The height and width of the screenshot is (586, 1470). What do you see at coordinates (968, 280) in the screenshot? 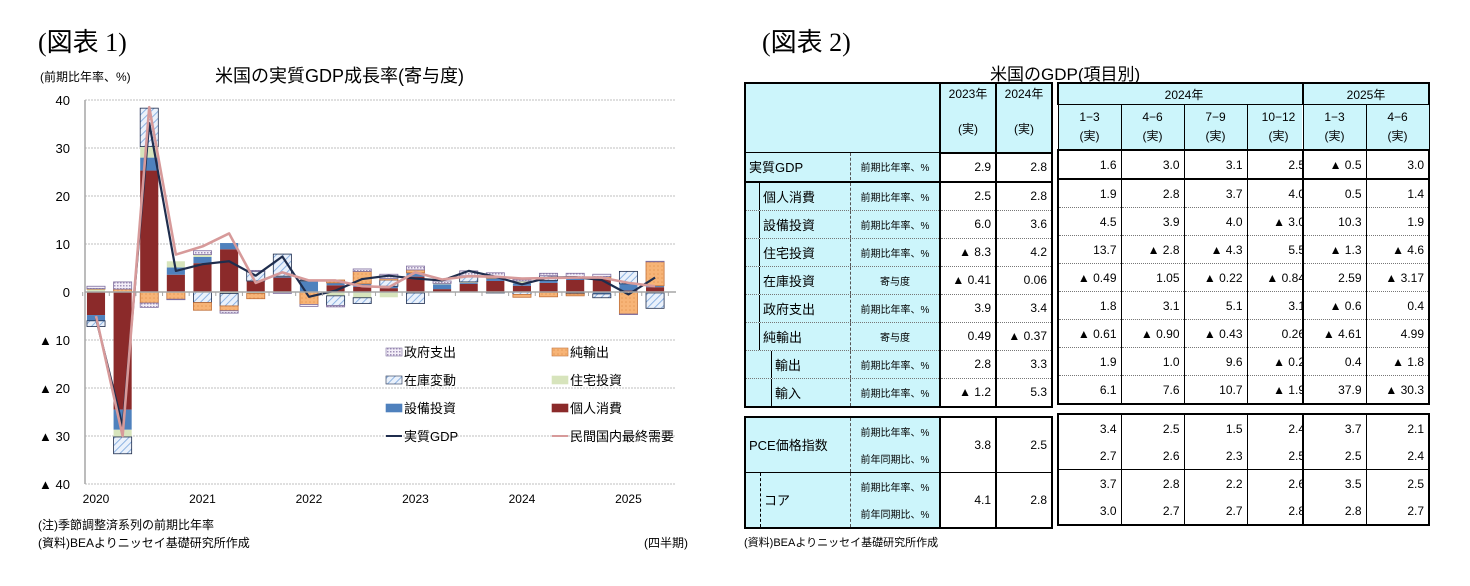
I see `table-cell: ▲ 0.41` at bounding box center [968, 280].